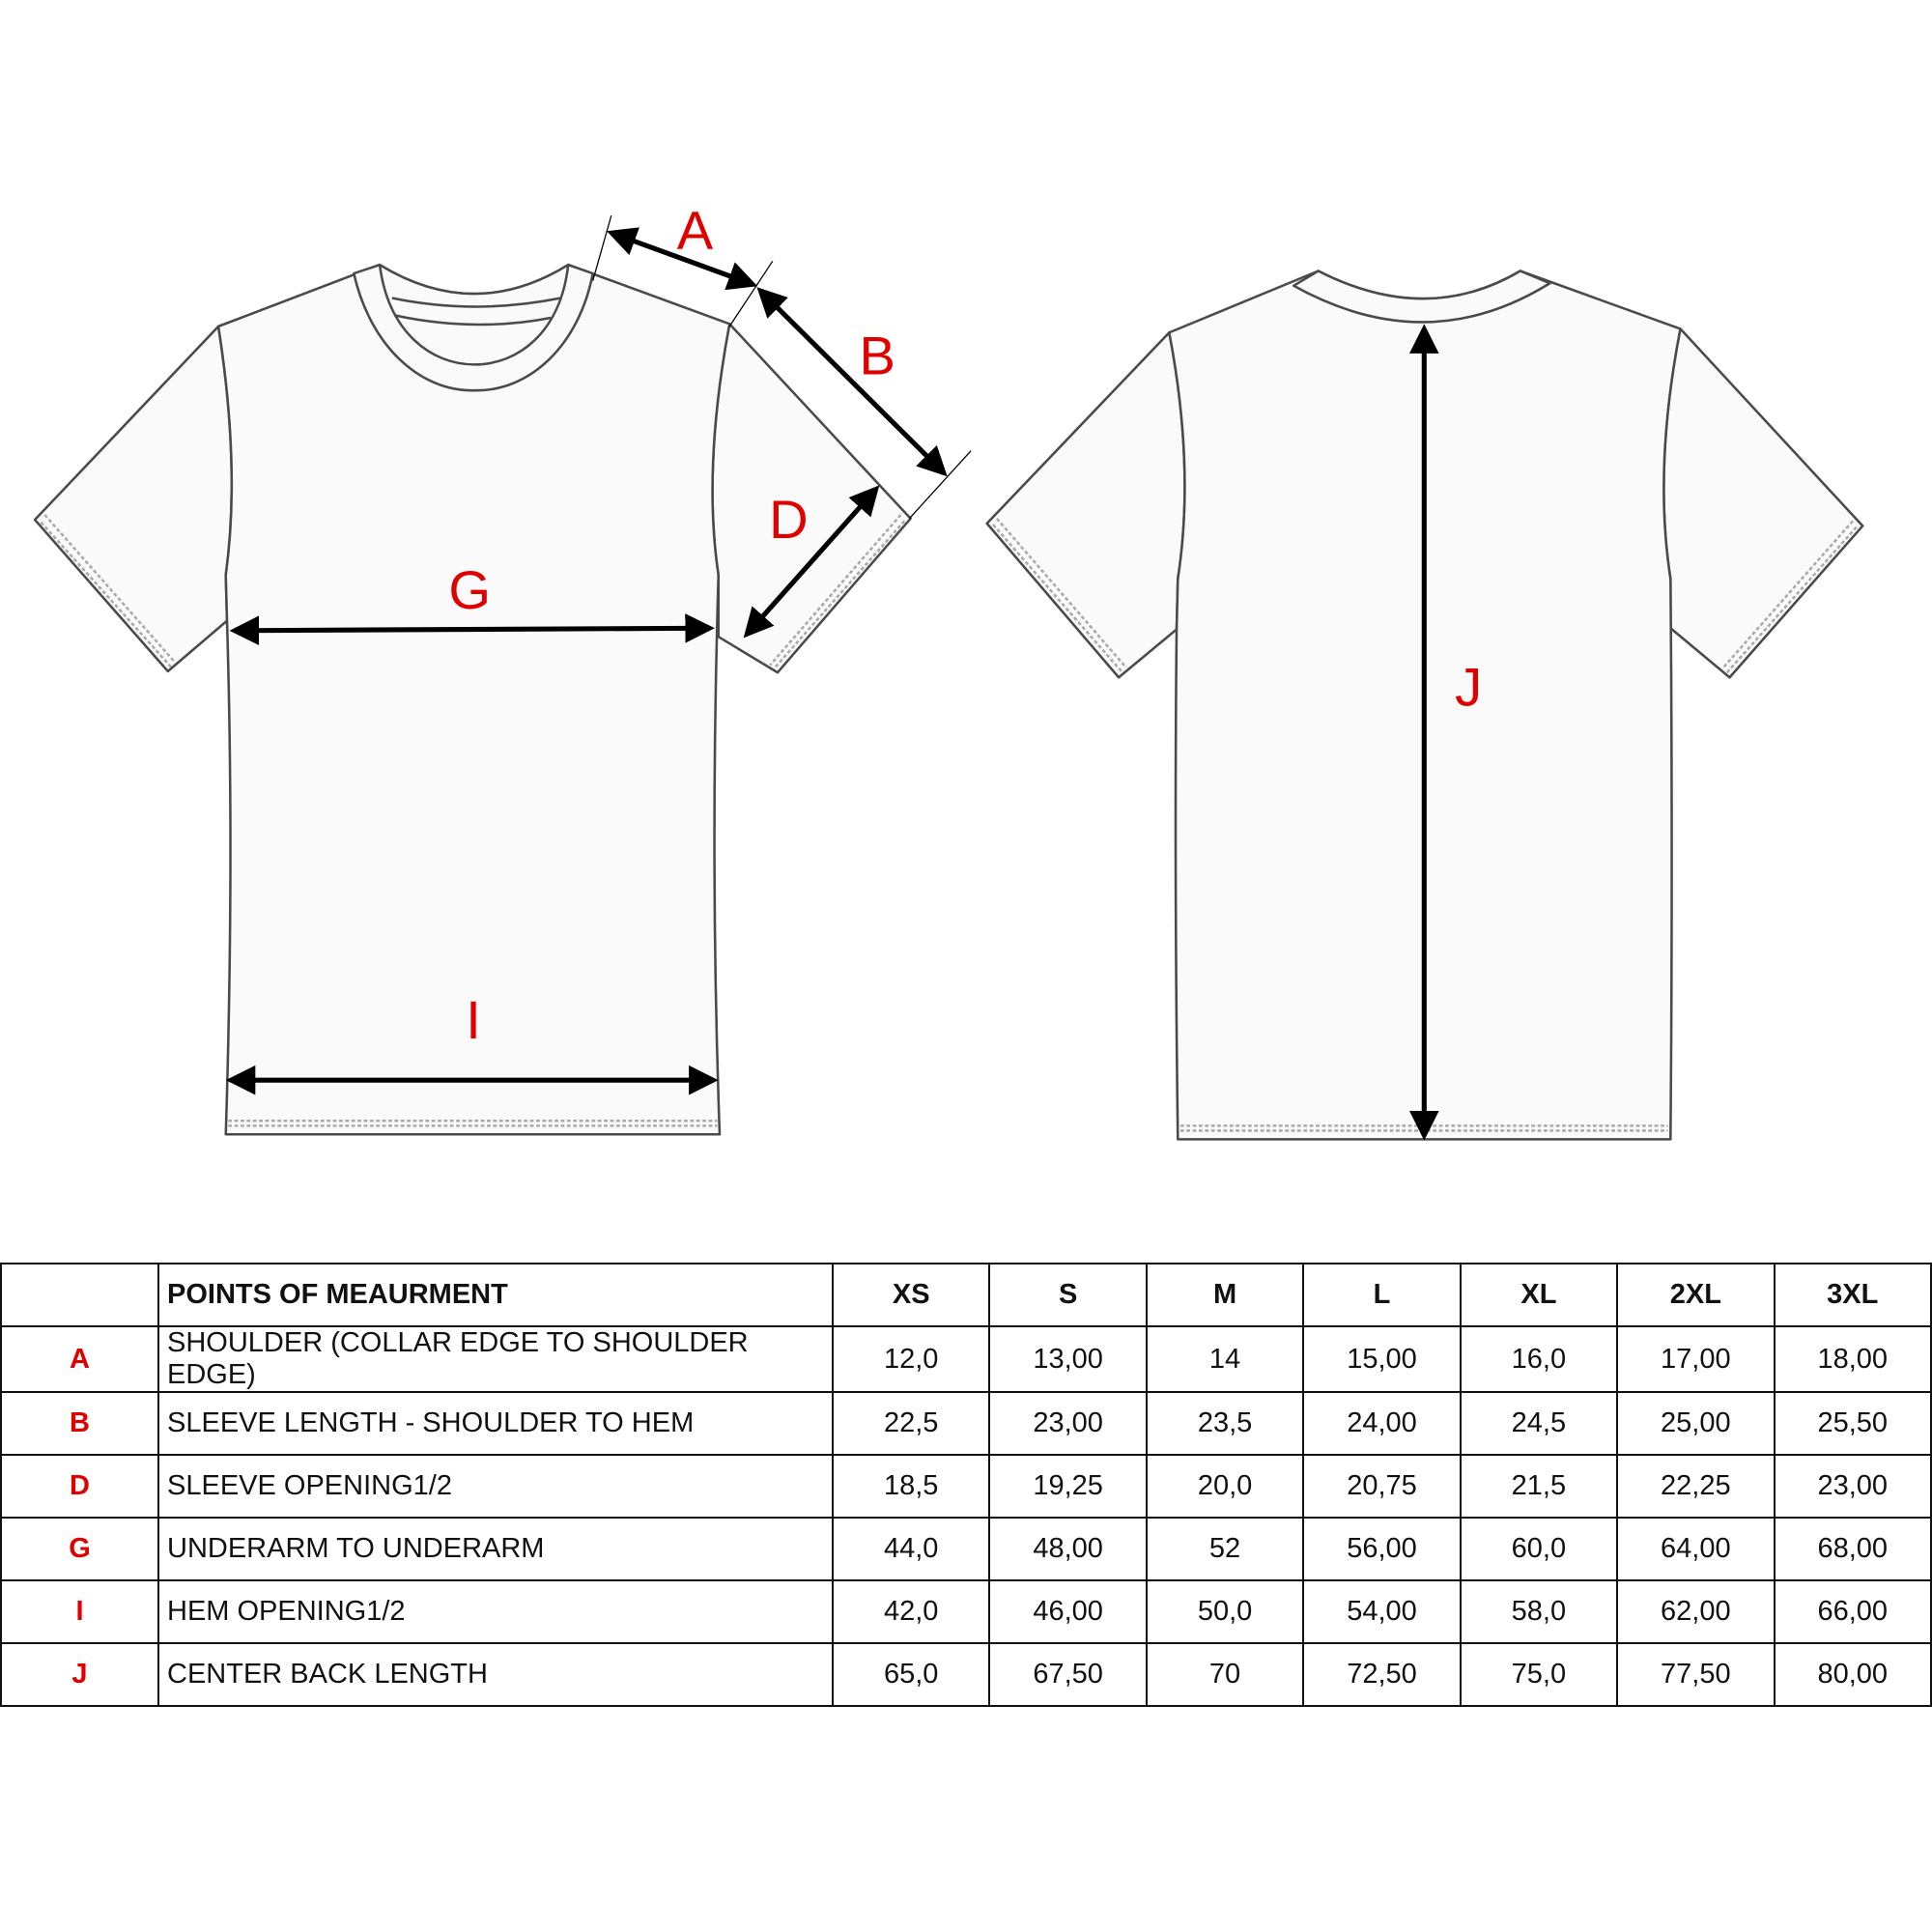  Describe the element at coordinates (1382, 1674) in the screenshot. I see `size-value: 72,50` at that location.